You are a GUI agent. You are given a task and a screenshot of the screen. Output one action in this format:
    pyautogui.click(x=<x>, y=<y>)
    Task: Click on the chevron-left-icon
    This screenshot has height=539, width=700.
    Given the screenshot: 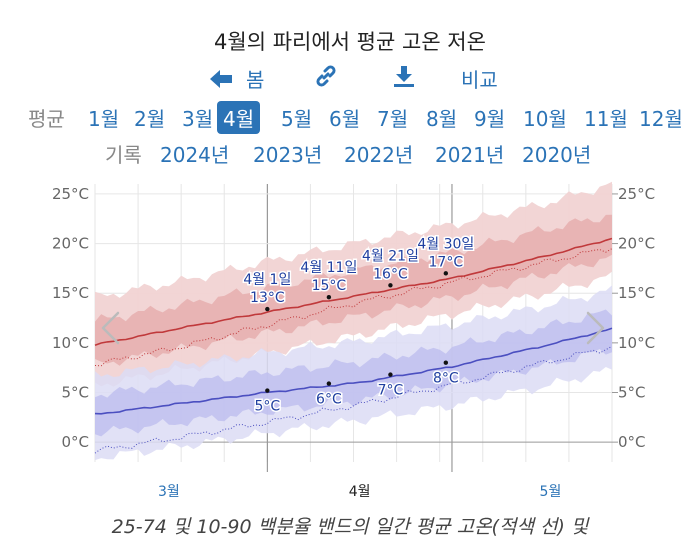 What is the action you would take?
    pyautogui.click(x=110, y=328)
    